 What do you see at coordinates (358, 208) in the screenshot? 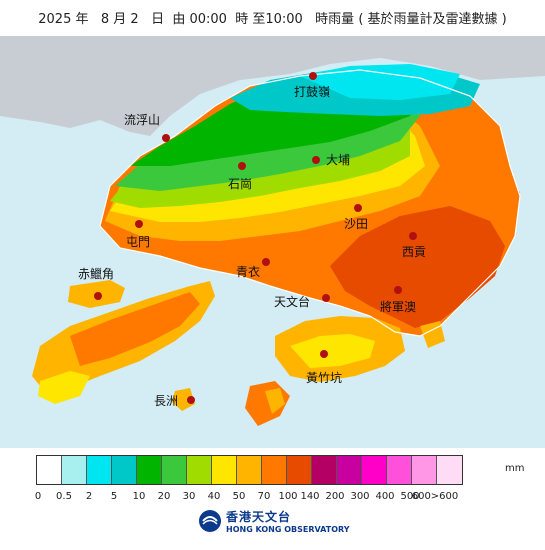
I see `station-dot-sha-tin` at bounding box center [358, 208].